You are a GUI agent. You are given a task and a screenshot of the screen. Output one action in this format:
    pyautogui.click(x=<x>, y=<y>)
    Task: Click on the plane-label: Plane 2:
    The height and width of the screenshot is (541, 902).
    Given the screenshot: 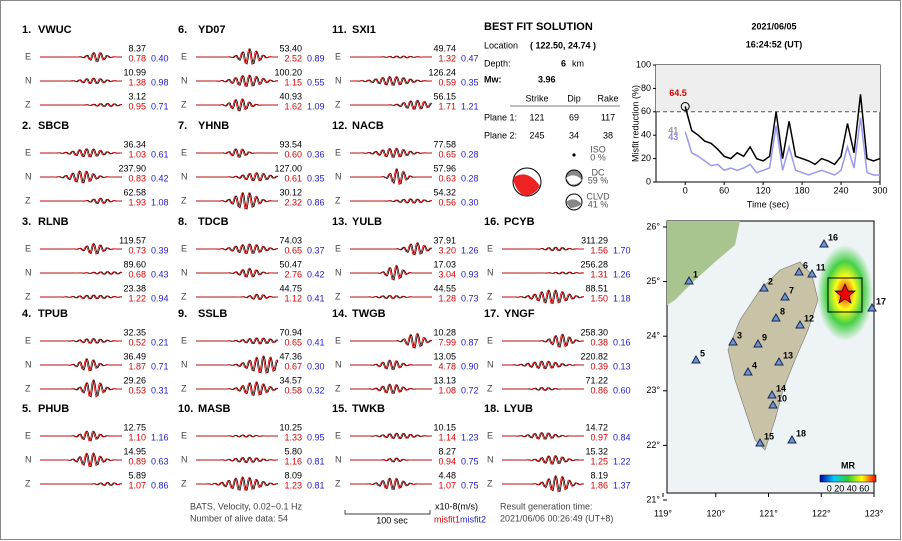 What is the action you would take?
    pyautogui.click(x=500, y=135)
    